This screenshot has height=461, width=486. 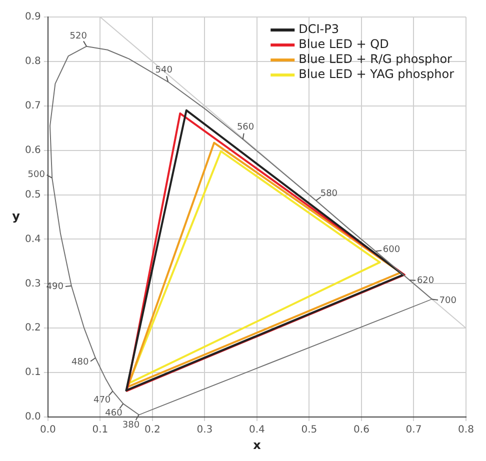 I want to click on legend-label: Blue LED + YAG phosphor, so click(x=376, y=74).